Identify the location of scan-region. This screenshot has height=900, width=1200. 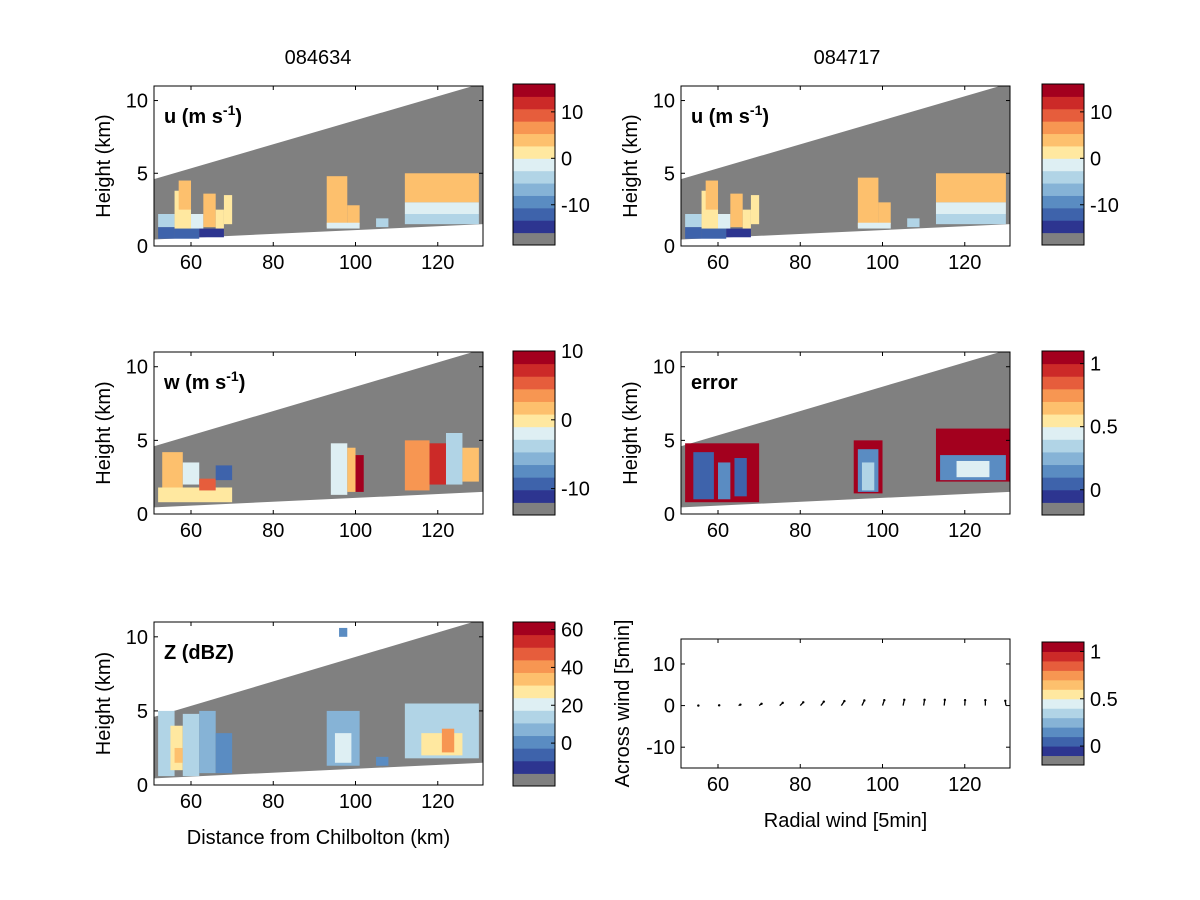
(318, 430).